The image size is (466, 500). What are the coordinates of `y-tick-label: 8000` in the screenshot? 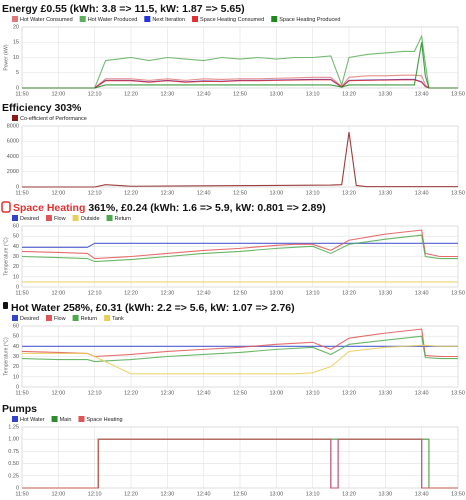 It's located at (13, 126).